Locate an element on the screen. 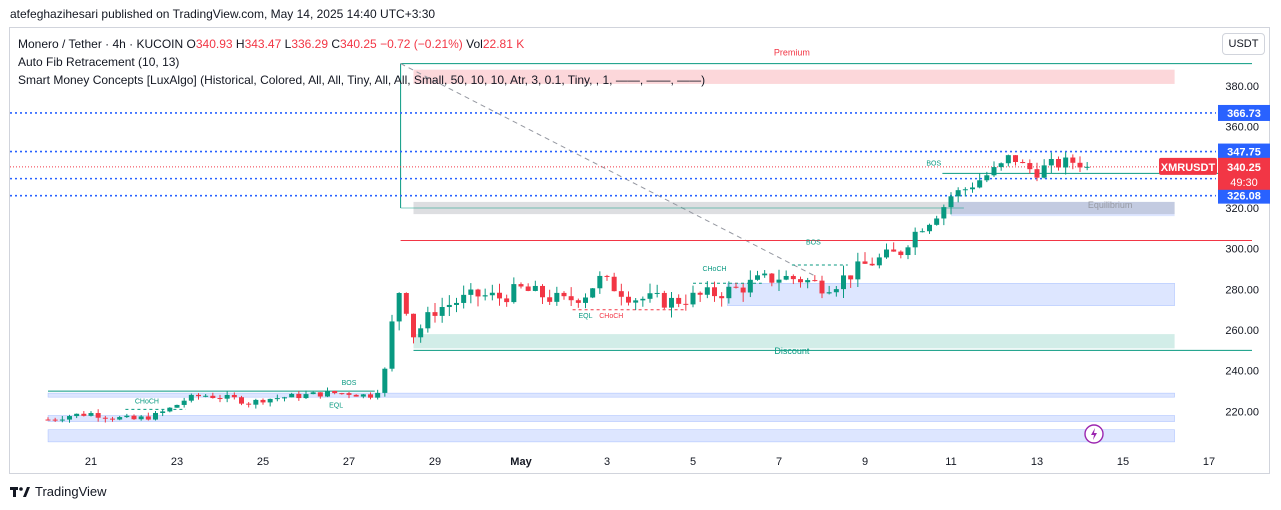 The height and width of the screenshot is (510, 1281). indicator-fib: Auto Fib Retracement (10, 13) is located at coordinates (99, 62).